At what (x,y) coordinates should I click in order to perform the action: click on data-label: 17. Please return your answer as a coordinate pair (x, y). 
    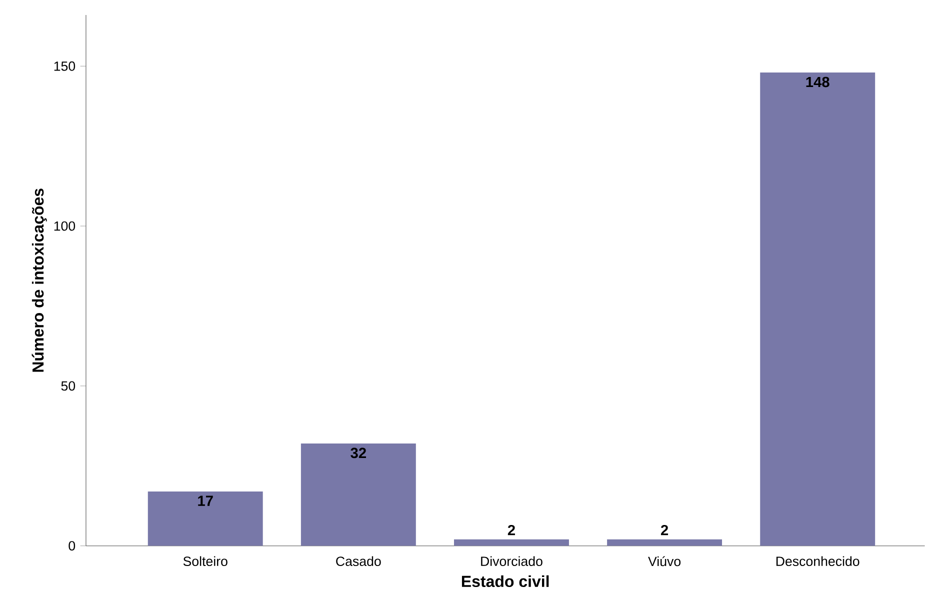
    Looking at the image, I should click on (205, 501).